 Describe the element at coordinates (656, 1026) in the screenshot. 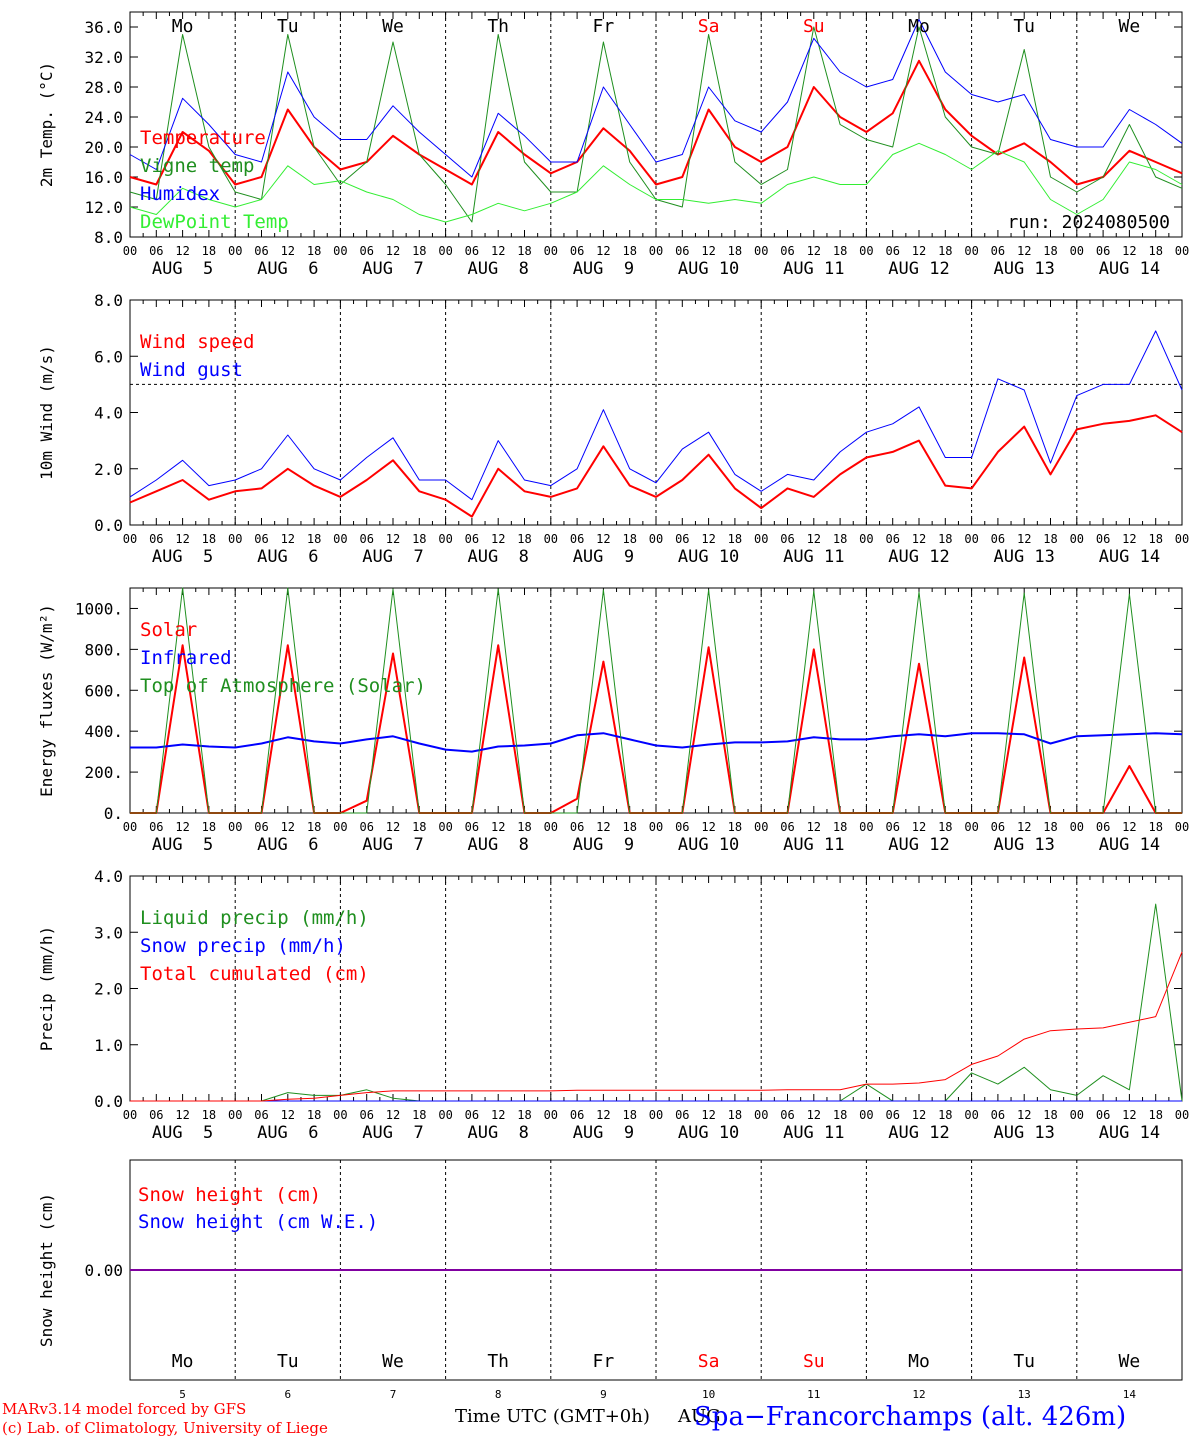

I see `series-total-cumulated-cm` at that location.